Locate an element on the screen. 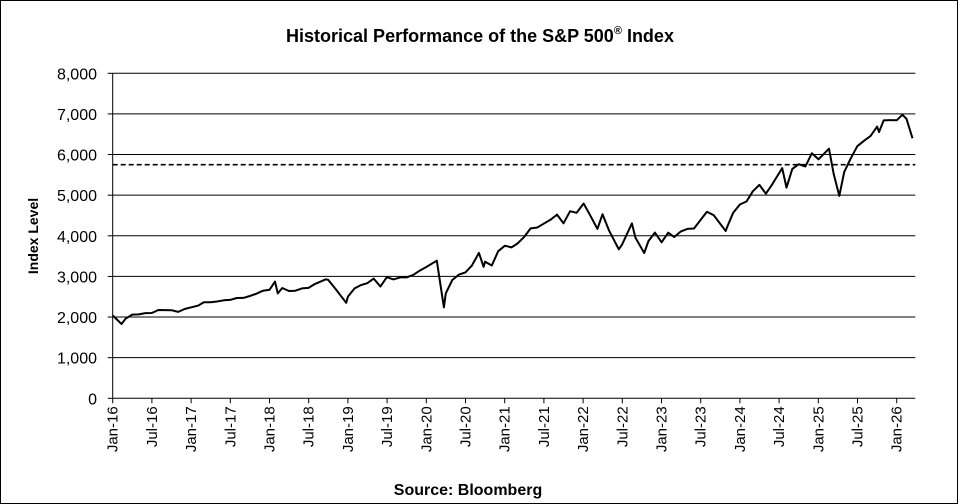 This screenshot has height=504, width=958. x-tick-label: Jan-26 is located at coordinates (897, 429).